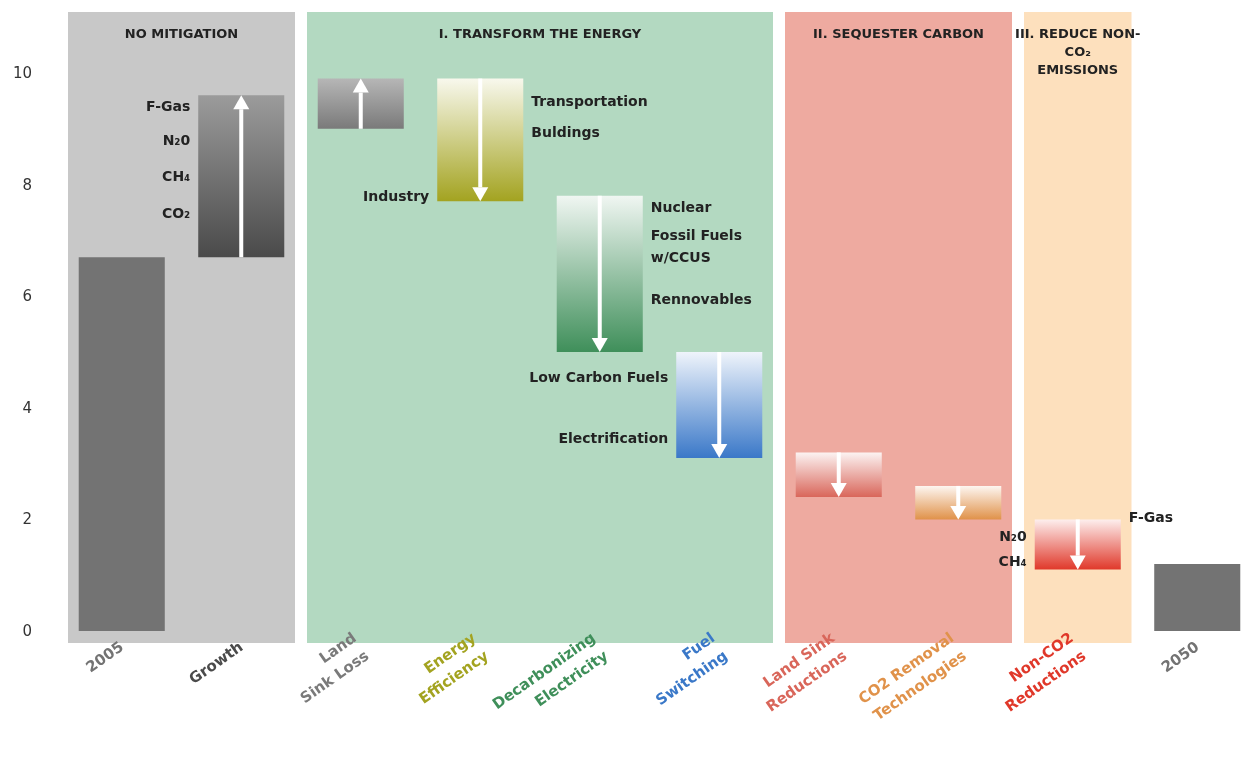 This screenshot has width=1257, height=777. Describe the element at coordinates (599, 377) in the screenshot. I see `annotation: Low Carbon Fuels` at that location.